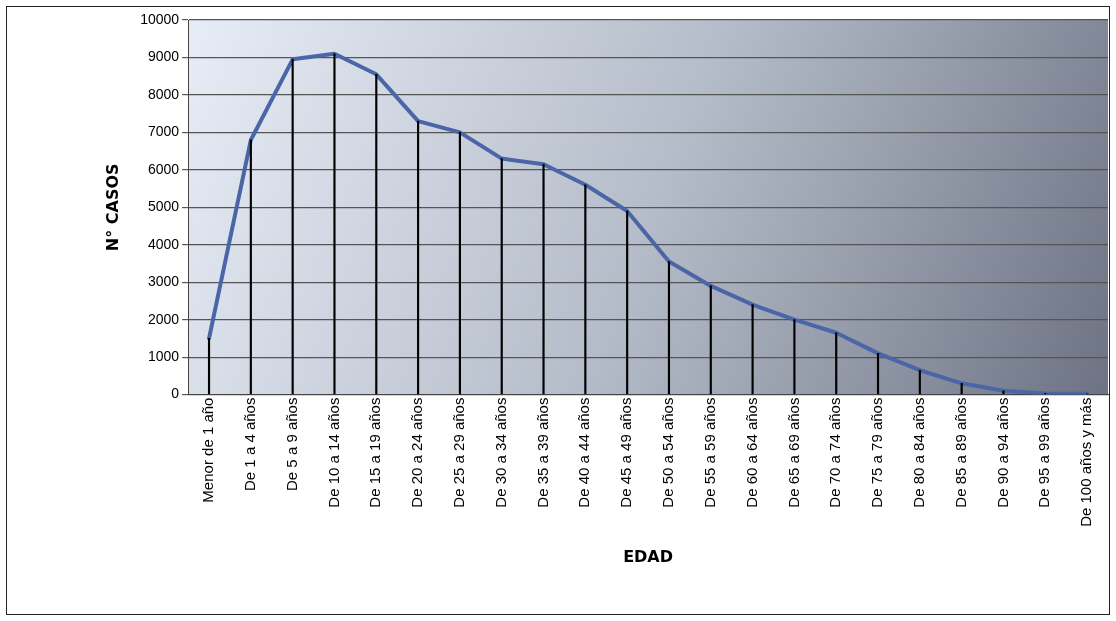  Describe the element at coordinates (709, 452) in the screenshot. I see `x-tick-label: De 55 a 59 años` at that location.